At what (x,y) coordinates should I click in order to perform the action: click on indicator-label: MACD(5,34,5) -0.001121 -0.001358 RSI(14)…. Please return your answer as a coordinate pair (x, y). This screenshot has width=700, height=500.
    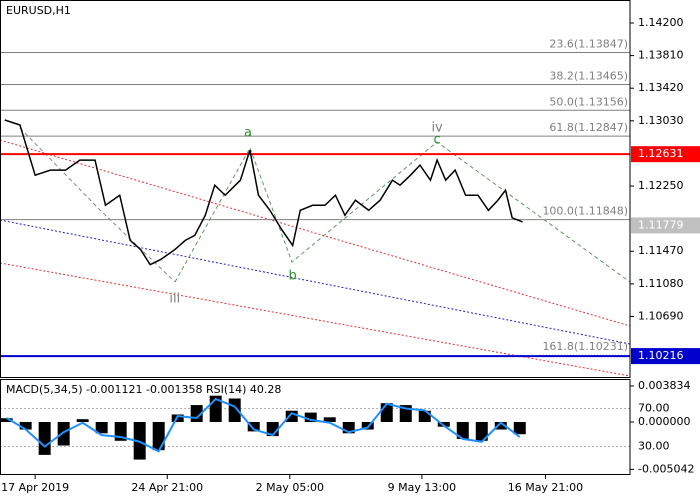
    Looking at the image, I should click on (143, 389).